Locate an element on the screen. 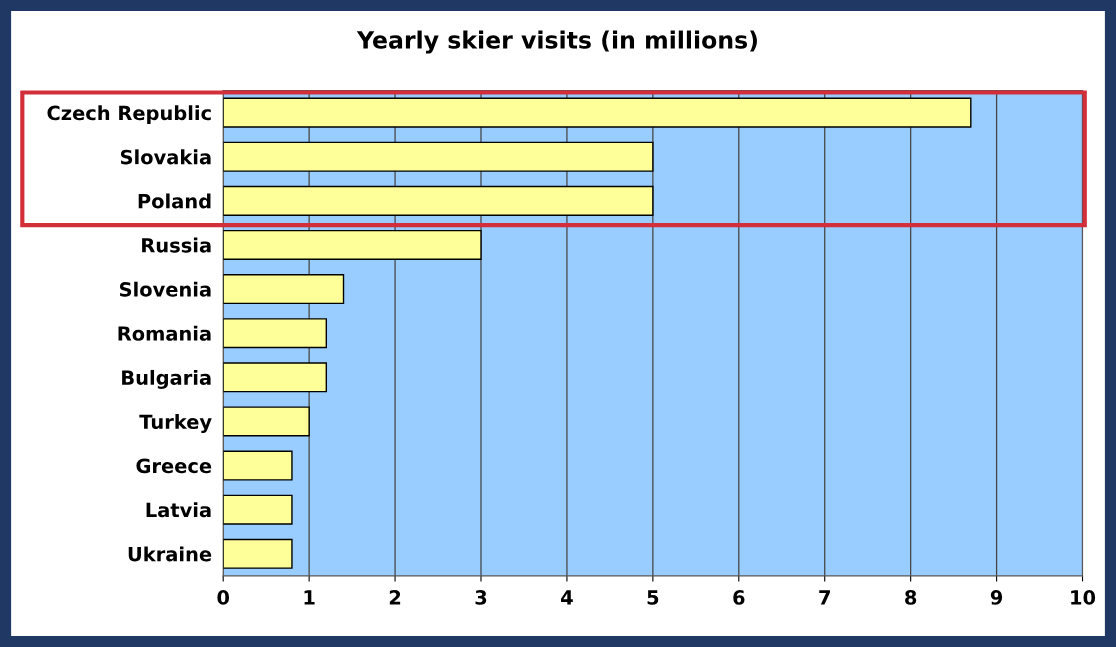 The width and height of the screenshot is (1116, 647). y-tick-label: Bulgaria is located at coordinates (166, 379).